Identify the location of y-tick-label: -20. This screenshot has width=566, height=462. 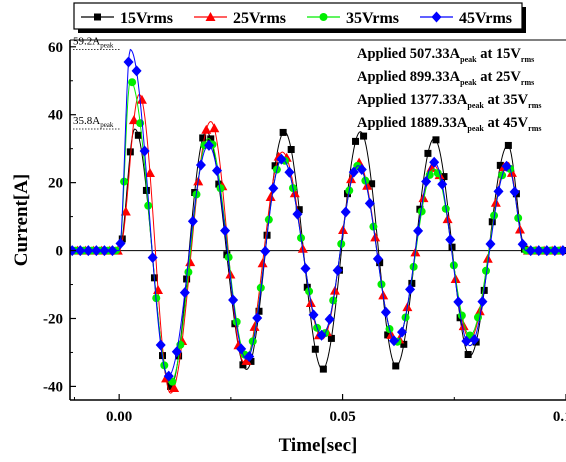
(53, 319).